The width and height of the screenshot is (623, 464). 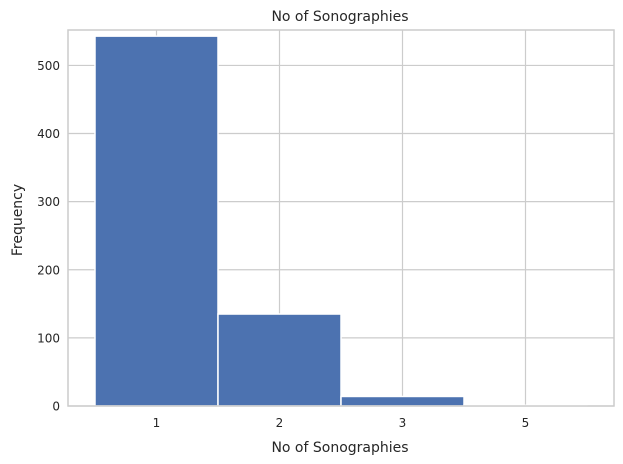 What do you see at coordinates (48, 202) in the screenshot?
I see `y-tick-label: 300` at bounding box center [48, 202].